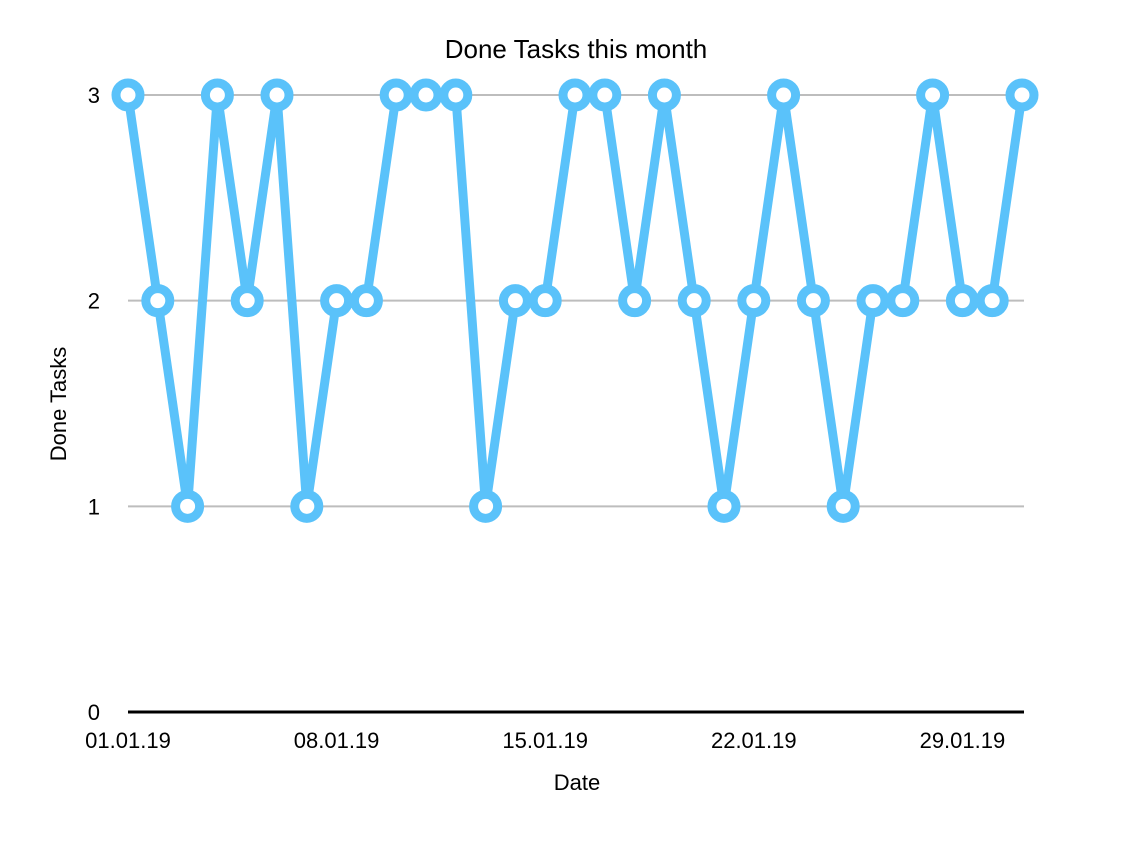 The image size is (1138, 860). What do you see at coordinates (128, 740) in the screenshot?
I see `x-tick-label: 01.01.19` at bounding box center [128, 740].